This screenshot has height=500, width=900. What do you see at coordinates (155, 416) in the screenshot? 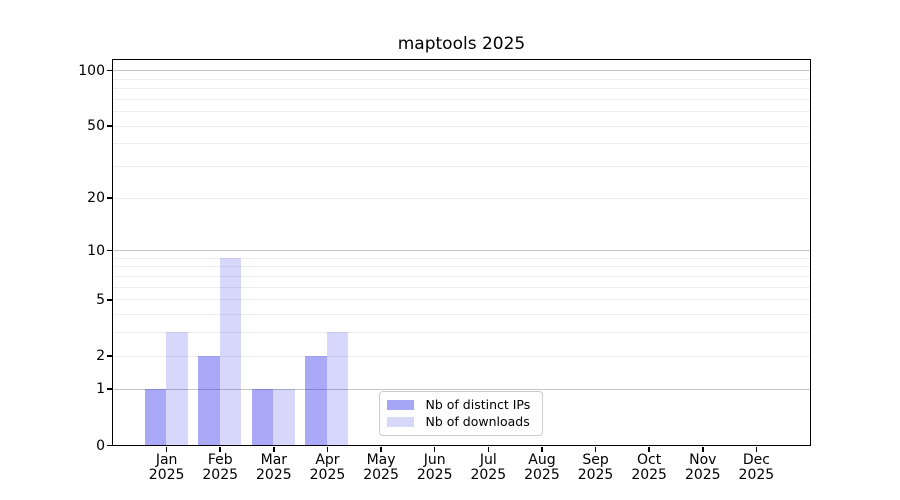
I see `bar-distinct-ips-jan` at bounding box center [155, 416].